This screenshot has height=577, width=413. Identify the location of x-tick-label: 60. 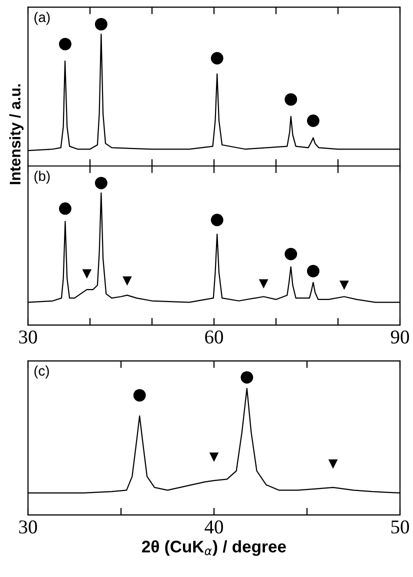
(214, 337).